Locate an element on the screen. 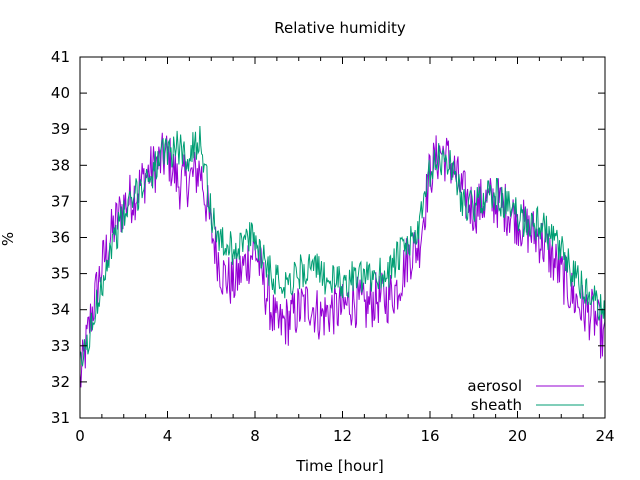 The image size is (640, 480). y-tick-label: 31 is located at coordinates (60, 418).